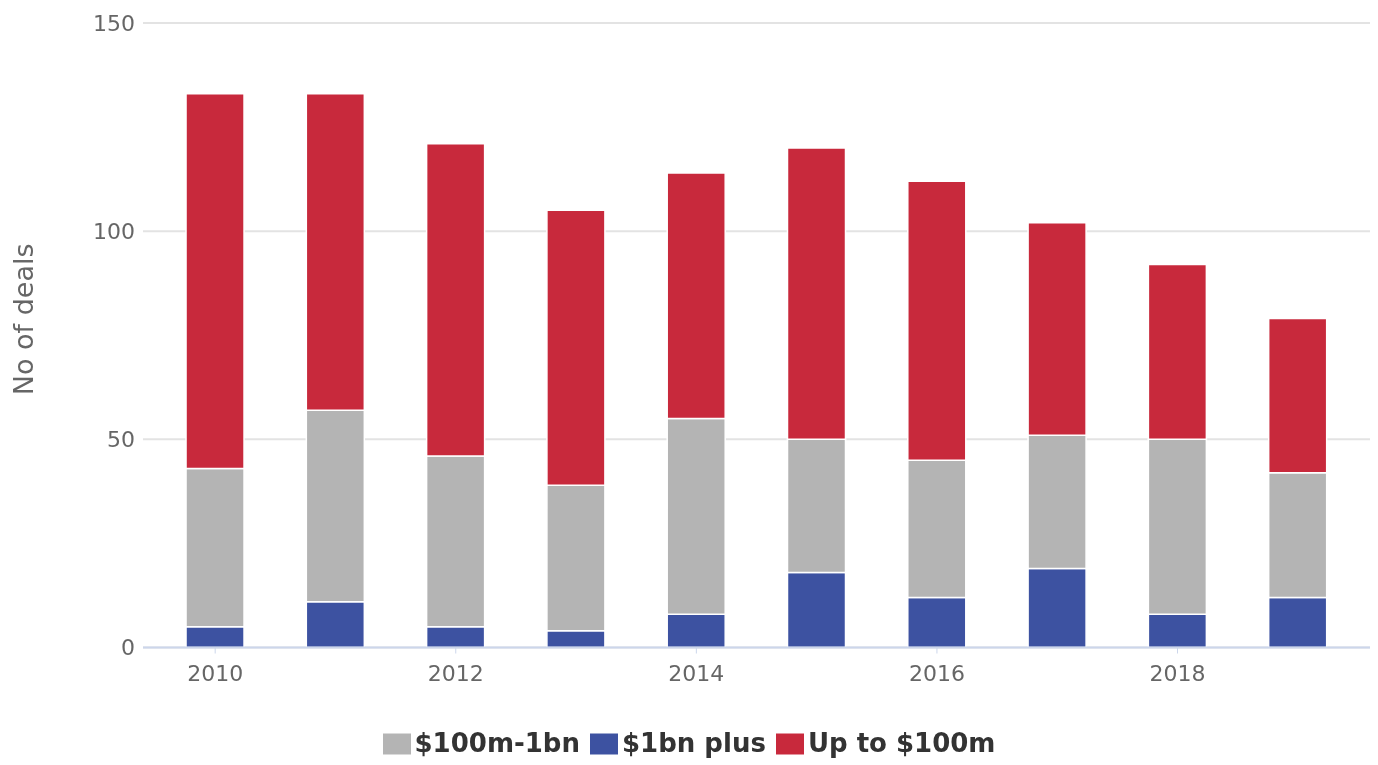 This screenshot has width=1378, height=765. Describe the element at coordinates (128, 648) in the screenshot. I see `y-tick-label: 0` at that location.